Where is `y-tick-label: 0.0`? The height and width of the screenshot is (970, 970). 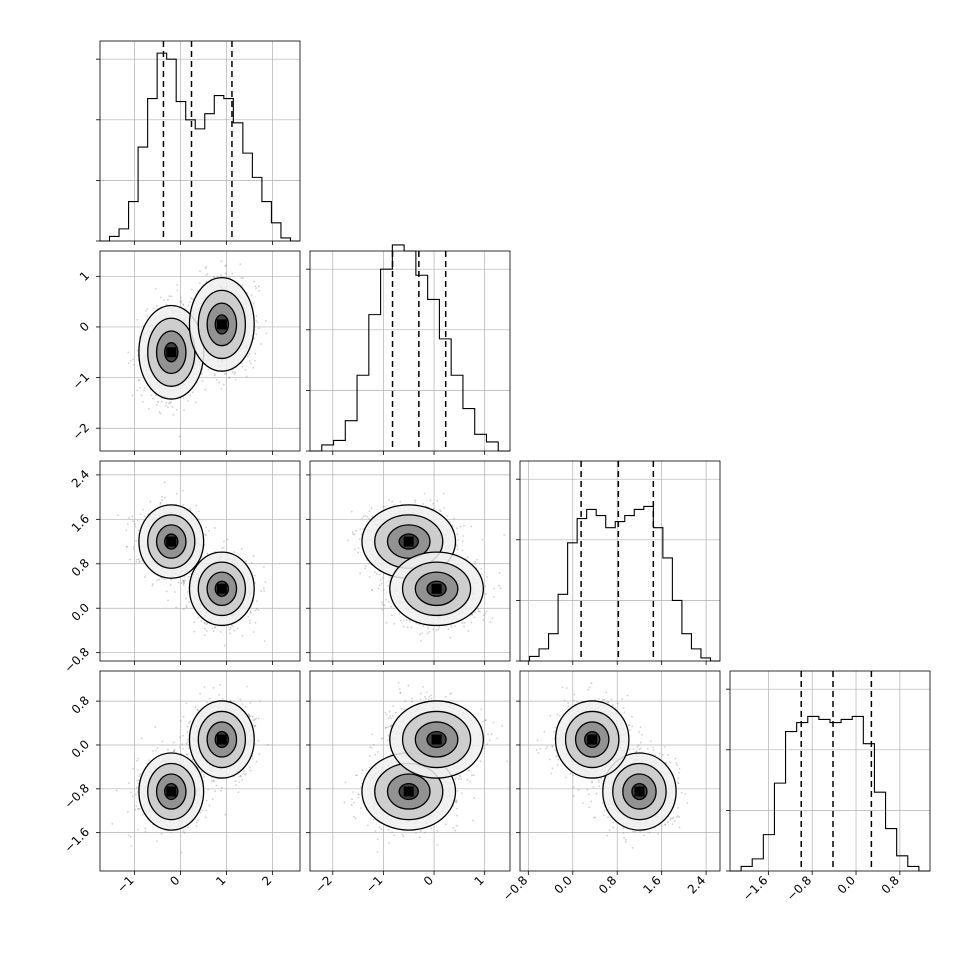
y-tick-label: 0.0 is located at coordinates (80, 611).